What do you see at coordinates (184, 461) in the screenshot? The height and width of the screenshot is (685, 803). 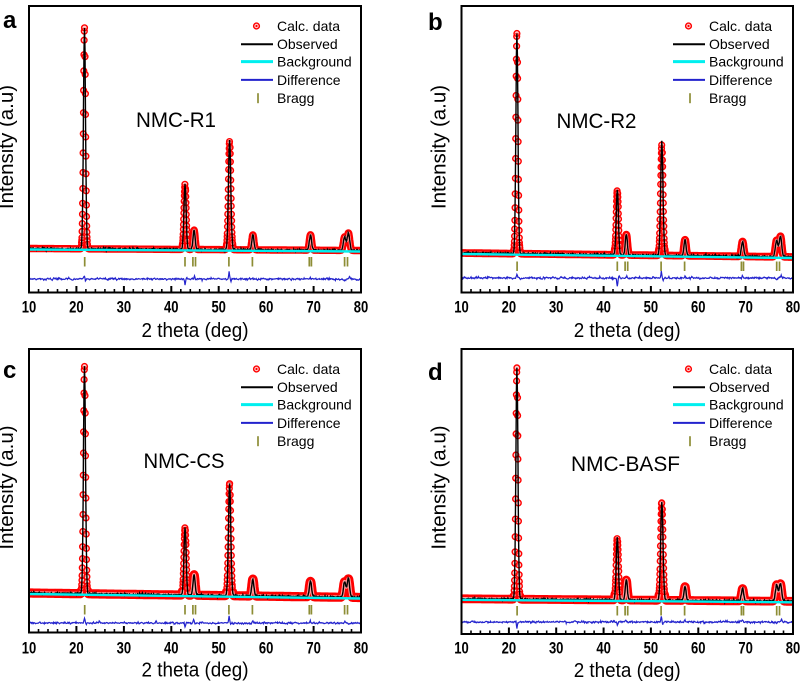 I see `svg-text: NMC-CS` at bounding box center [184, 461].